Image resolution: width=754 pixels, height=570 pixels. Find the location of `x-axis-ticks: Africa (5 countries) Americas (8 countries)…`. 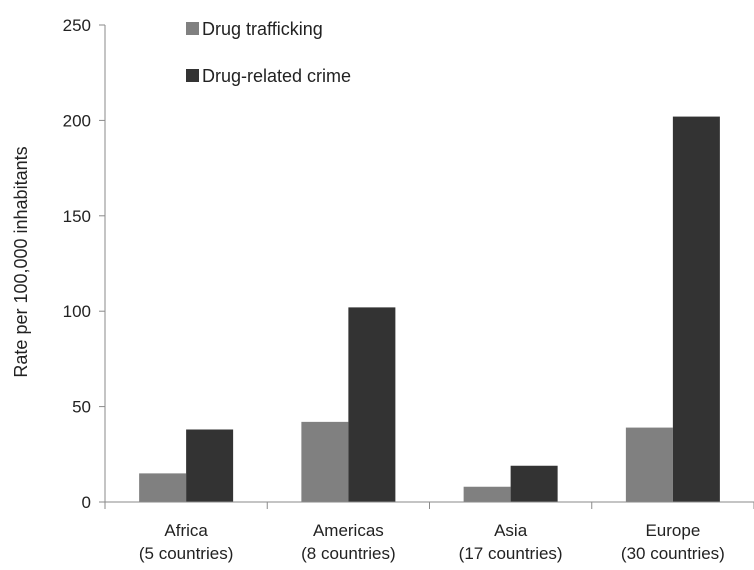

x-axis-ticks: Africa (5 countries) Americas (8 countries)… is located at coordinates (429, 532).